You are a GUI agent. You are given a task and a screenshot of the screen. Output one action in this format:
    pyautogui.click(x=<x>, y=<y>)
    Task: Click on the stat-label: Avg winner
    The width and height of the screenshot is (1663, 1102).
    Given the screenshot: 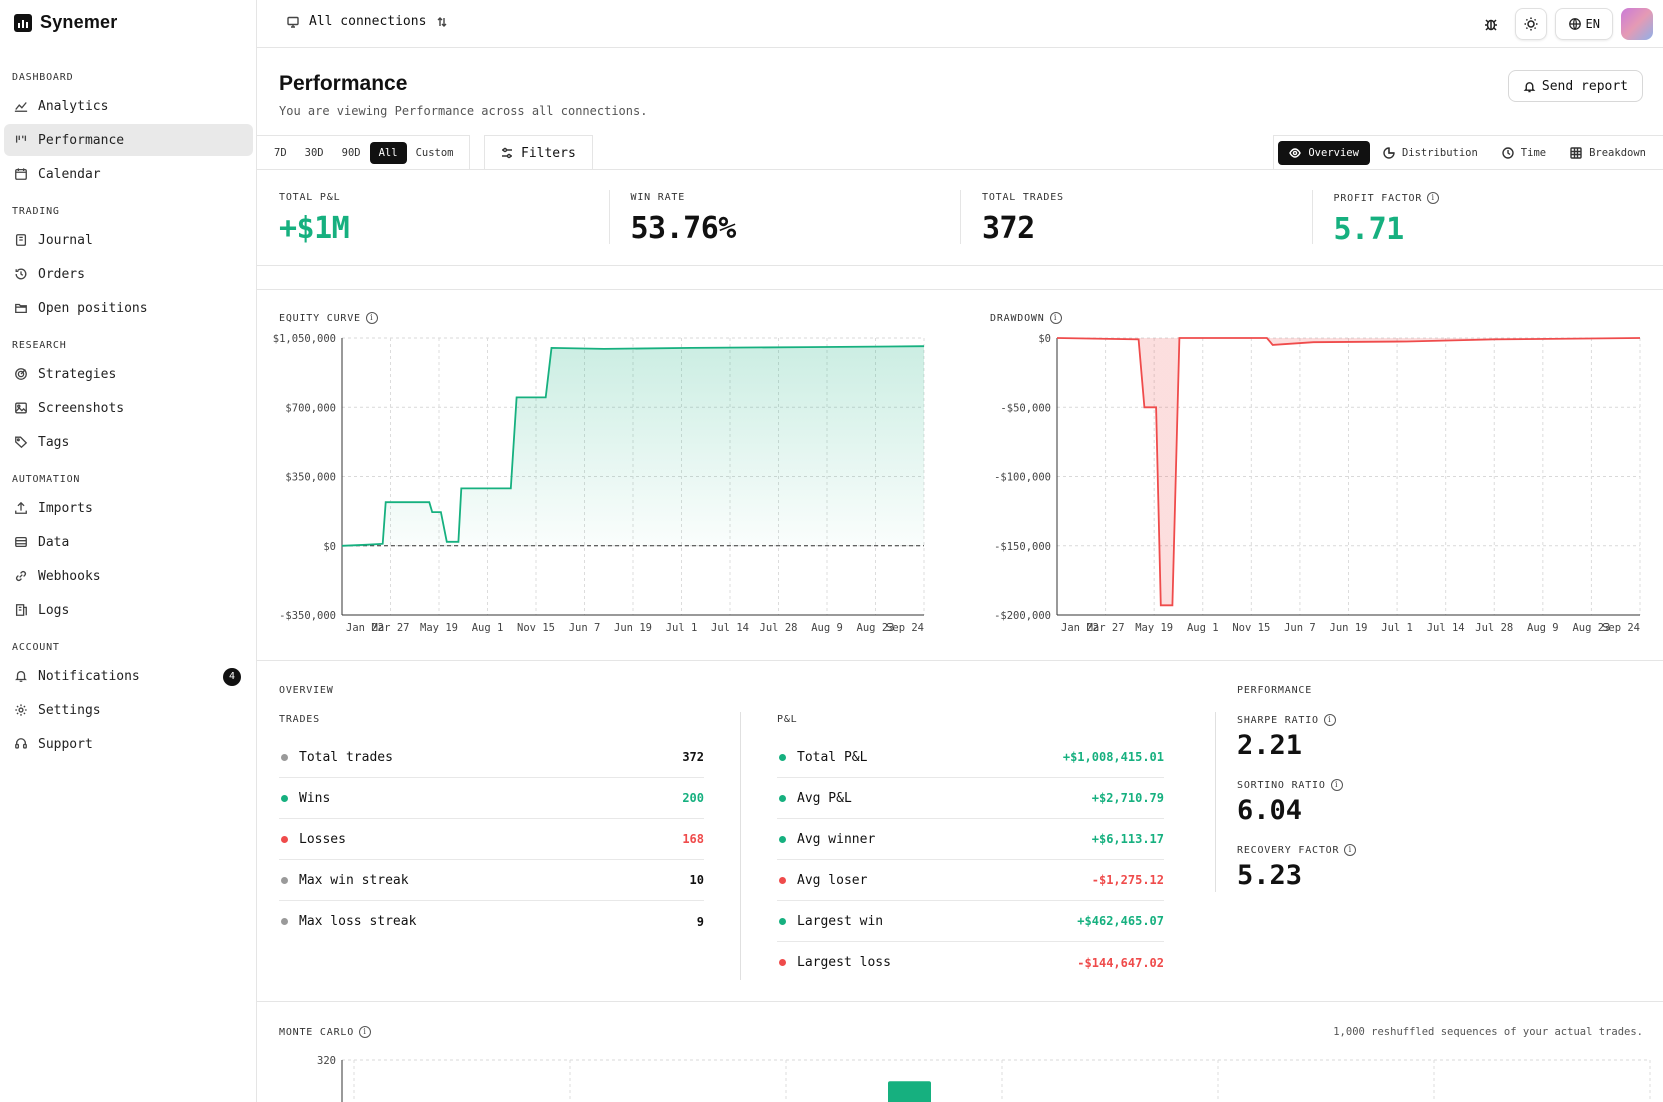 What is the action you would take?
    pyautogui.click(x=836, y=839)
    